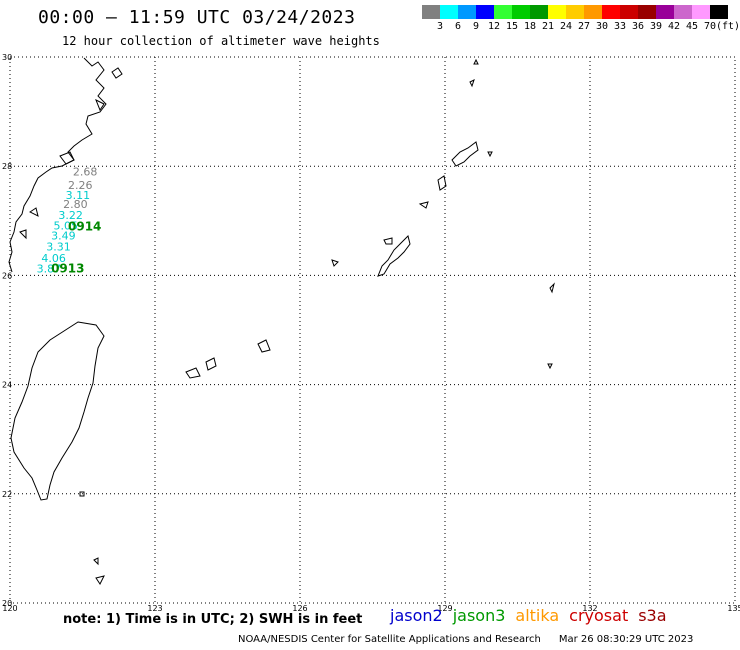  Describe the element at coordinates (7, 385) in the screenshot. I see `latitude-tick-label: 24` at that location.